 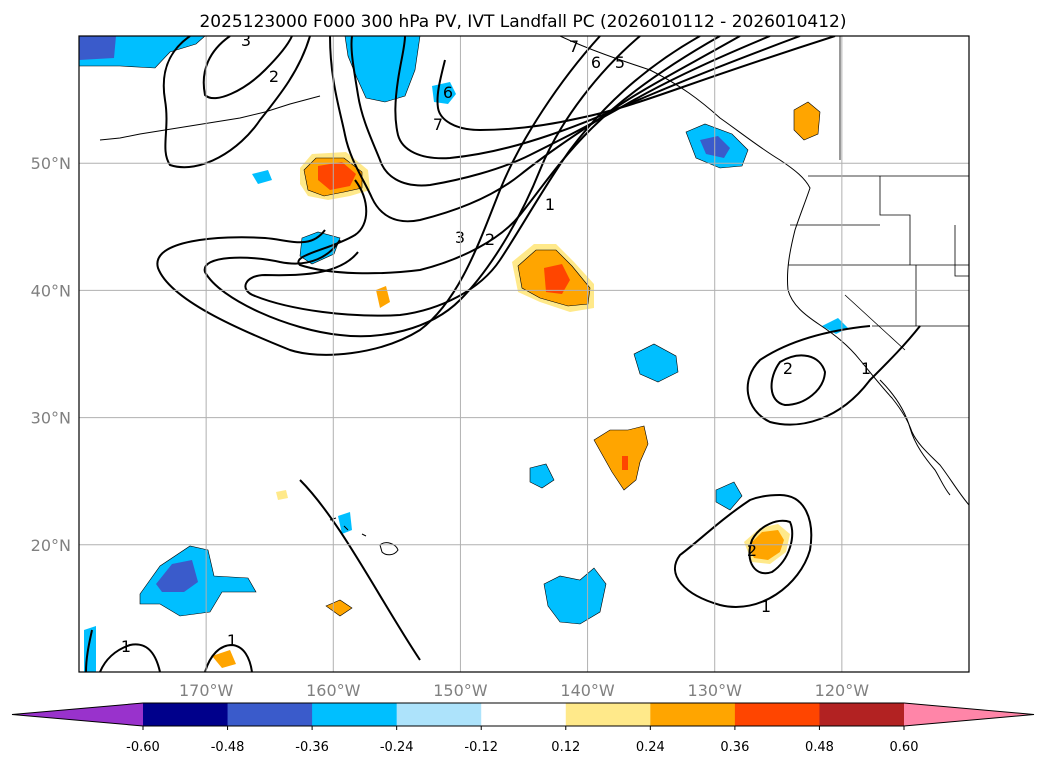 I want to click on colorbar-tick-label: -0.24, so click(x=397, y=747).